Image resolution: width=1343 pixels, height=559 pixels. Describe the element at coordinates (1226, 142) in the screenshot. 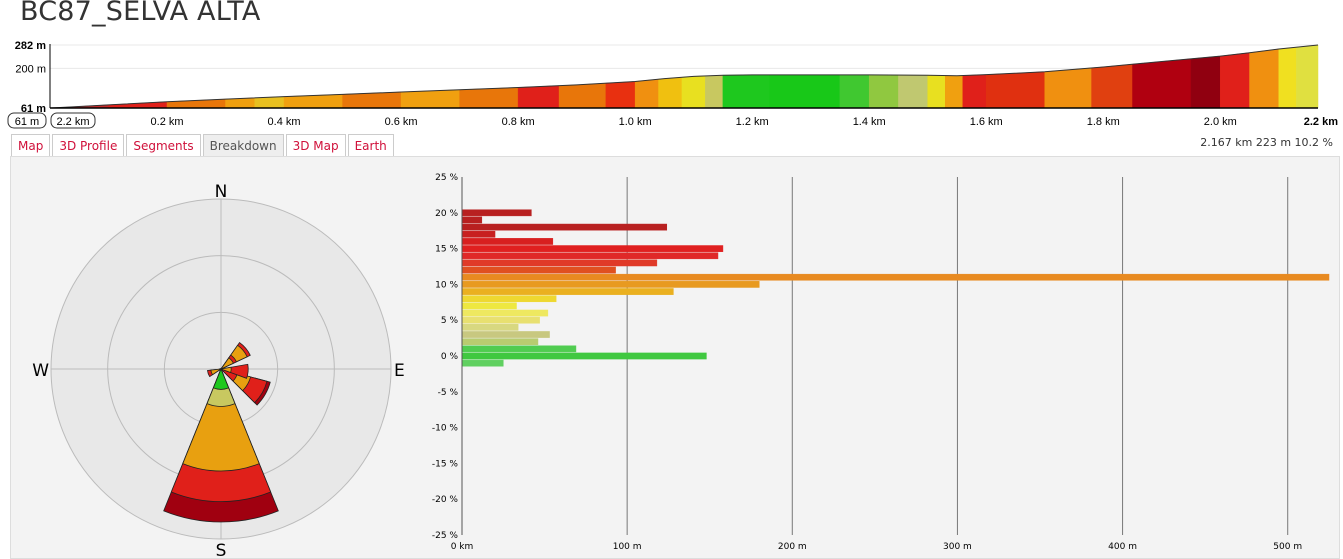

I see `summary-distance: 2.167 km` at that location.